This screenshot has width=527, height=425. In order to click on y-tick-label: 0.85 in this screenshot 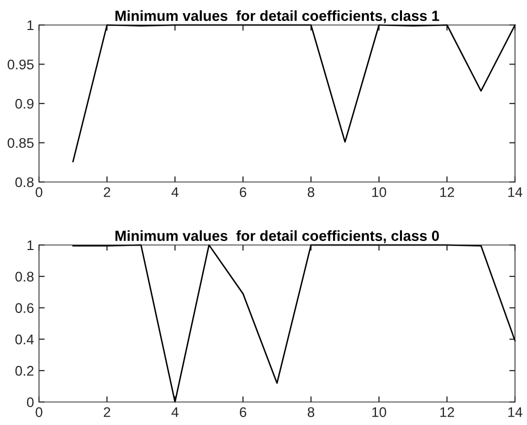, I will do `click(21, 143)`.